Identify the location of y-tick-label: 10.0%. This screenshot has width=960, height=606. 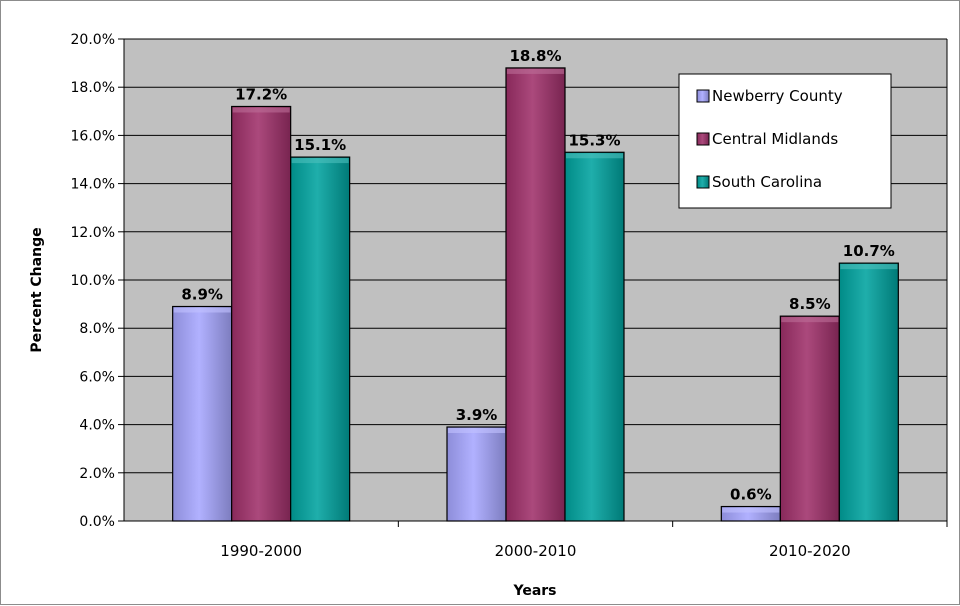
(93, 281).